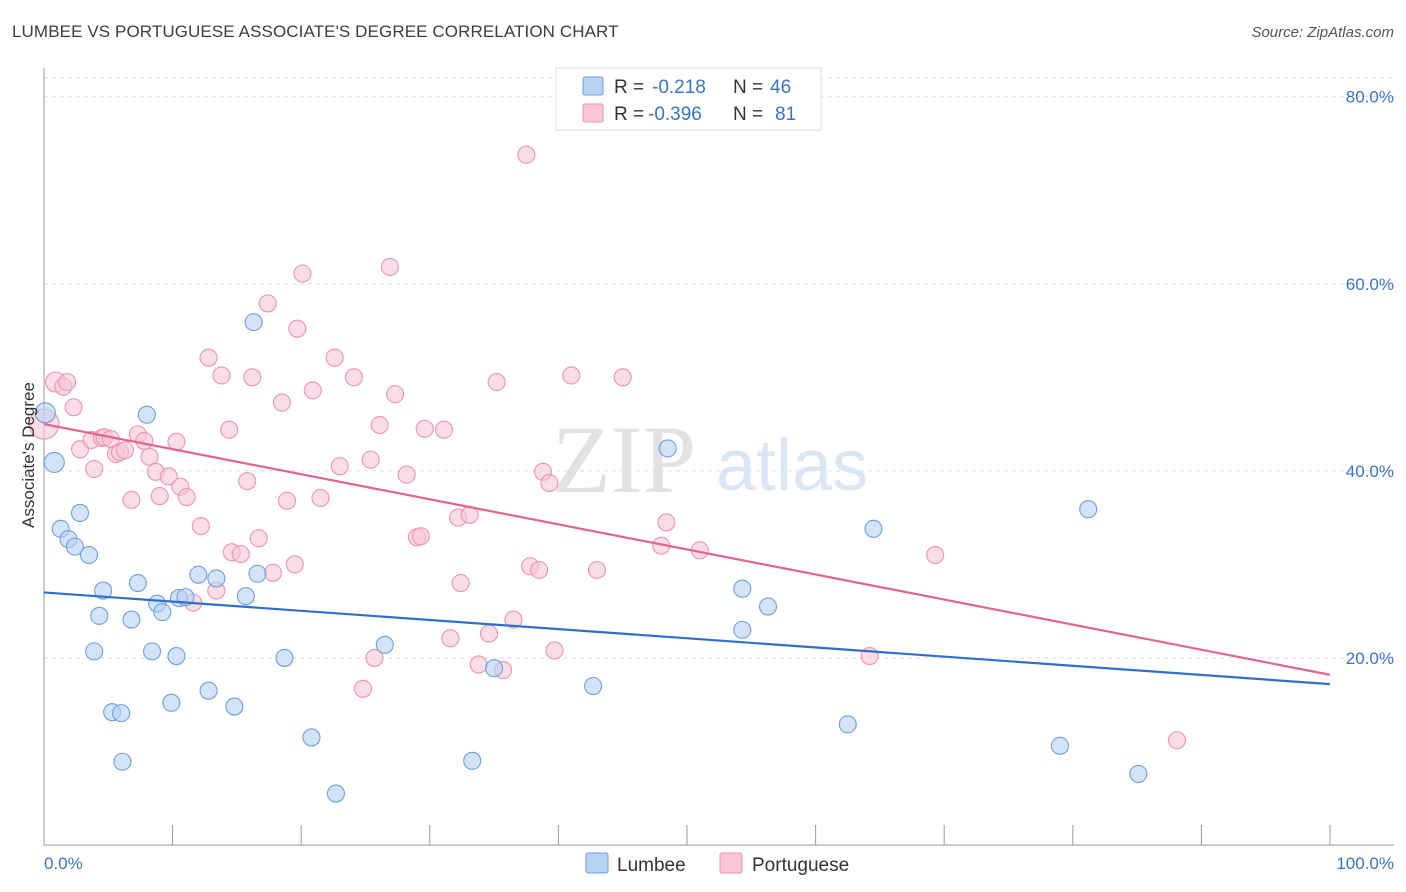 The height and width of the screenshot is (892, 1406). I want to click on legend-n-label-portuguese: N =, so click(748, 114).